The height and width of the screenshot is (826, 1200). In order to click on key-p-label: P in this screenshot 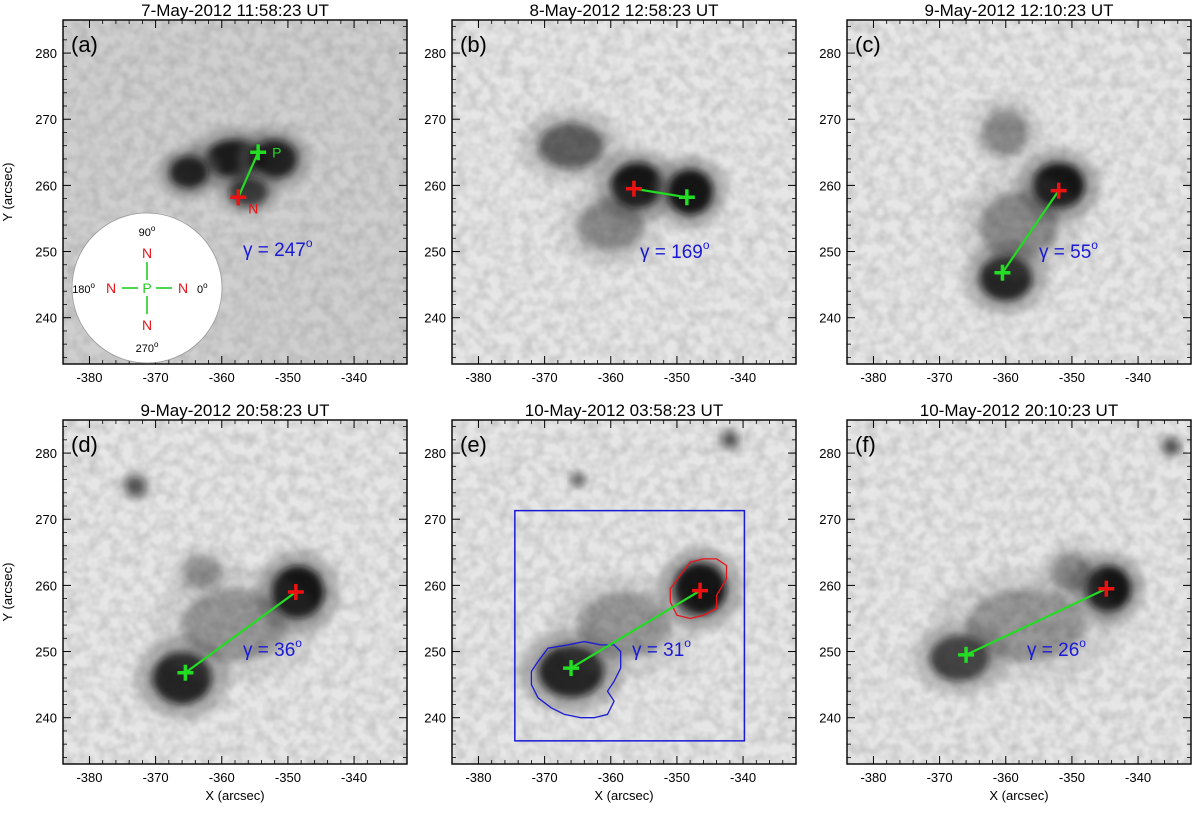, I will do `click(146, 288)`.